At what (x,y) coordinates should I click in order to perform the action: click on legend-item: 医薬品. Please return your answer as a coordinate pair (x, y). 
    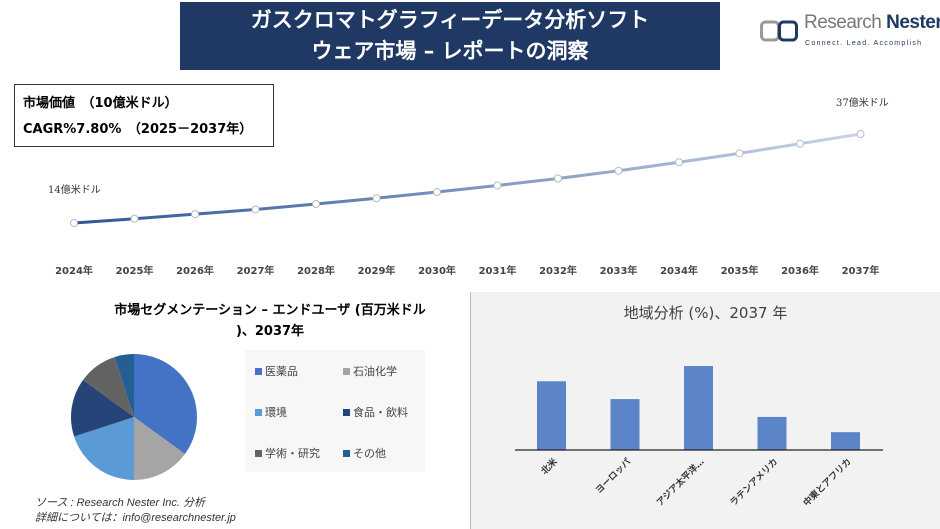
    Looking at the image, I should click on (276, 371).